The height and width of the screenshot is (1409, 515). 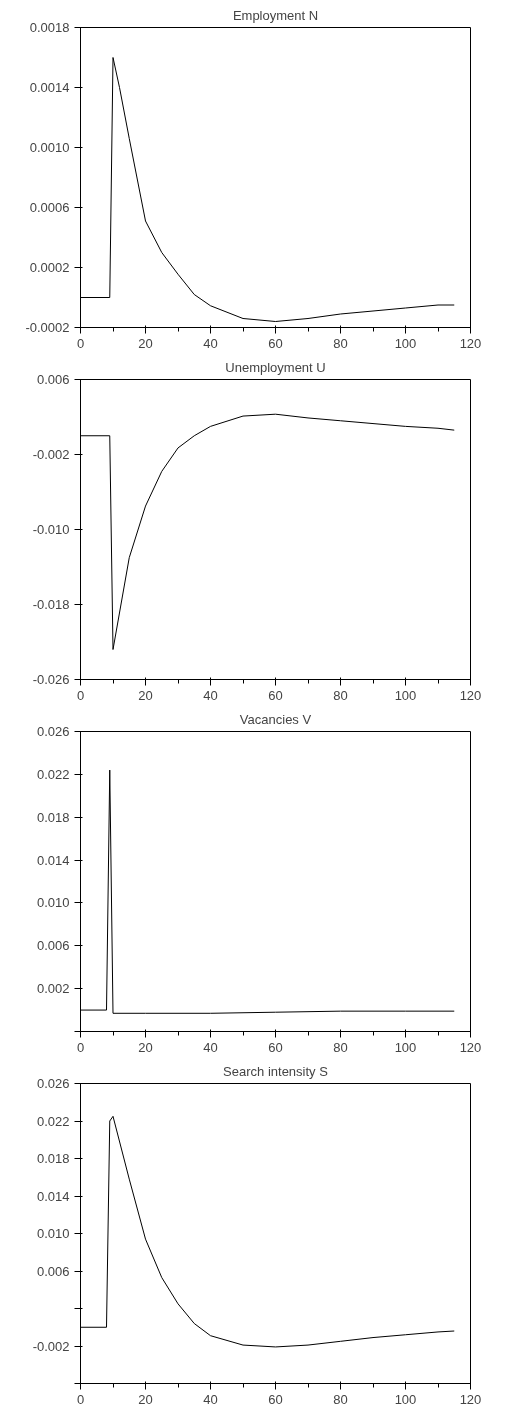 I want to click on y-tick-label: 0.0014, so click(x=49, y=87).